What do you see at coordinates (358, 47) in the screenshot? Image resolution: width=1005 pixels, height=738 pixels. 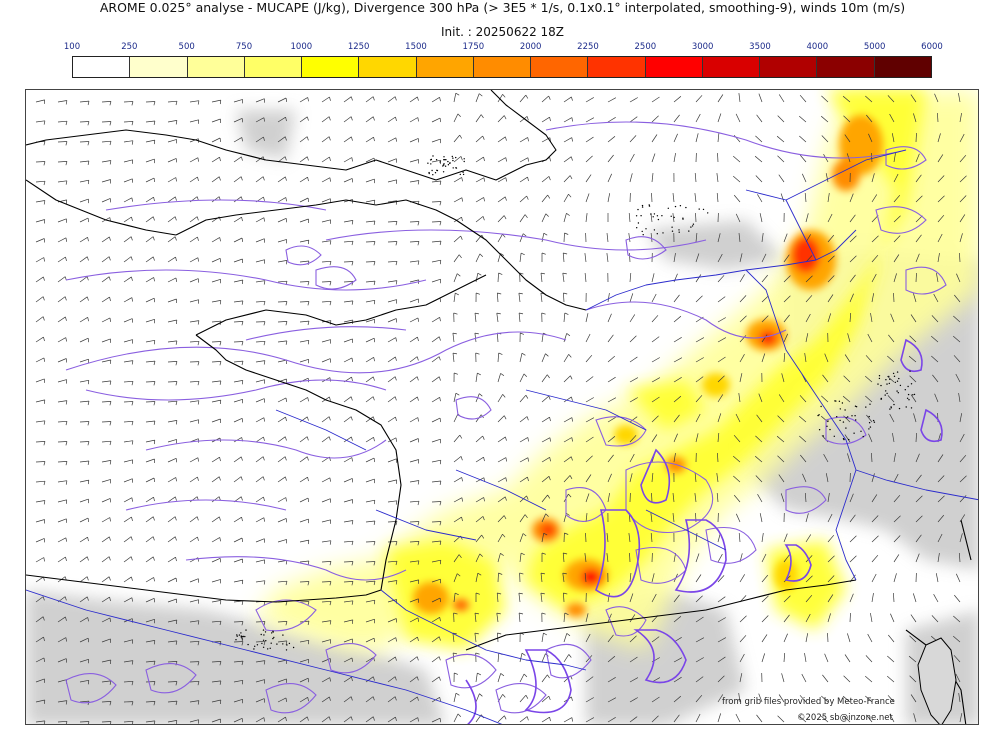 I see `colorbar-tick-1250: 1250` at bounding box center [358, 47].